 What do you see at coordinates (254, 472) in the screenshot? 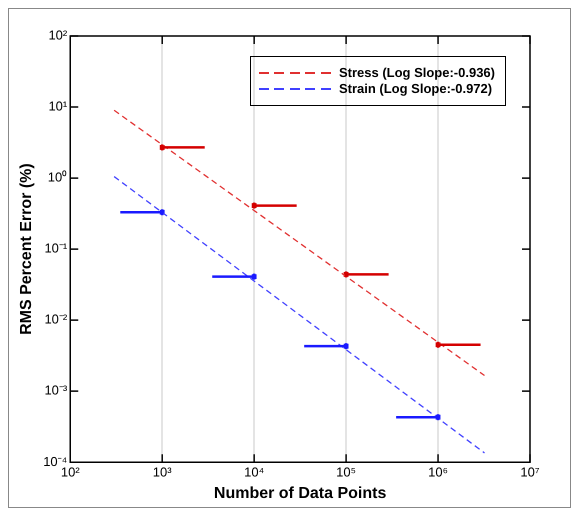
I see `x-tick-label: 10⁴` at bounding box center [254, 472].